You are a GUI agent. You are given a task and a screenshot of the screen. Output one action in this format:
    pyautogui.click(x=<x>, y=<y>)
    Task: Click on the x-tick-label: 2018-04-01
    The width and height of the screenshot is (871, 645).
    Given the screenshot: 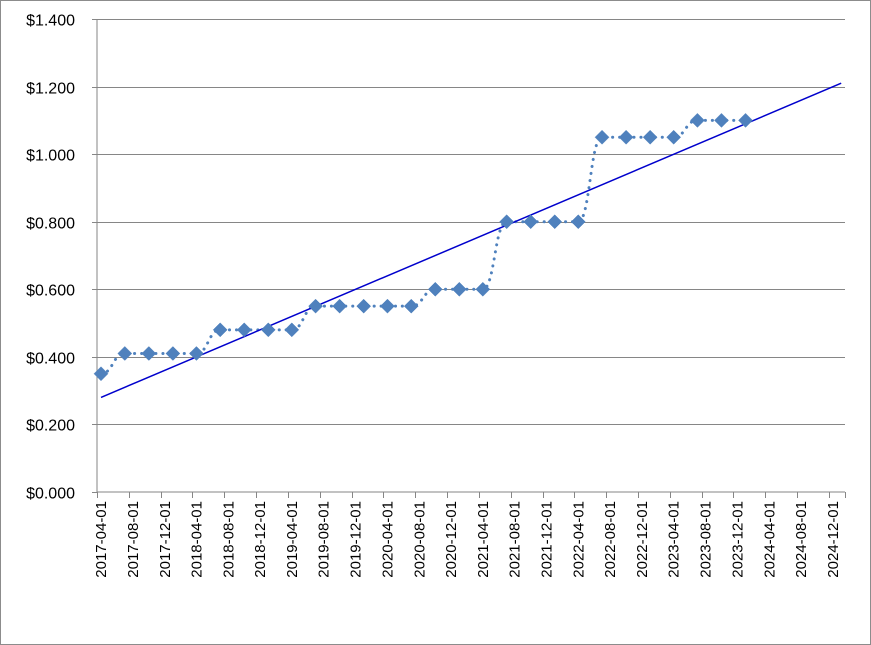 What is the action you would take?
    pyautogui.click(x=196, y=539)
    